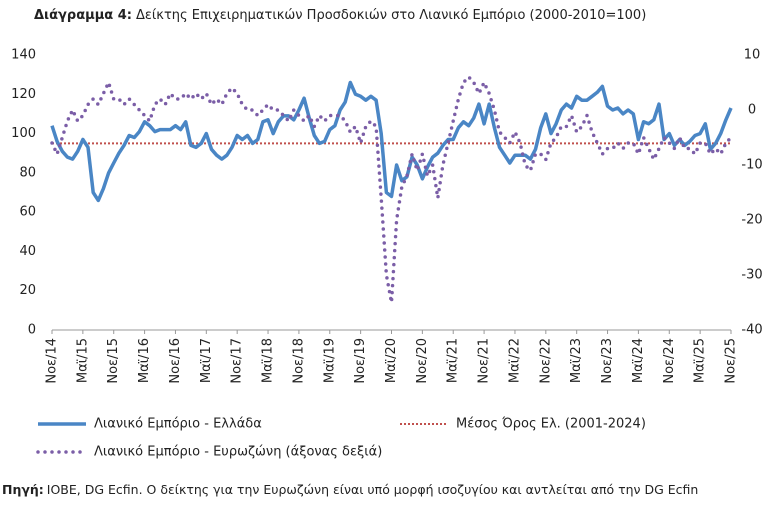  What do you see at coordinates (752, 110) in the screenshot?
I see `y2-tick-label: 0` at bounding box center [752, 110].